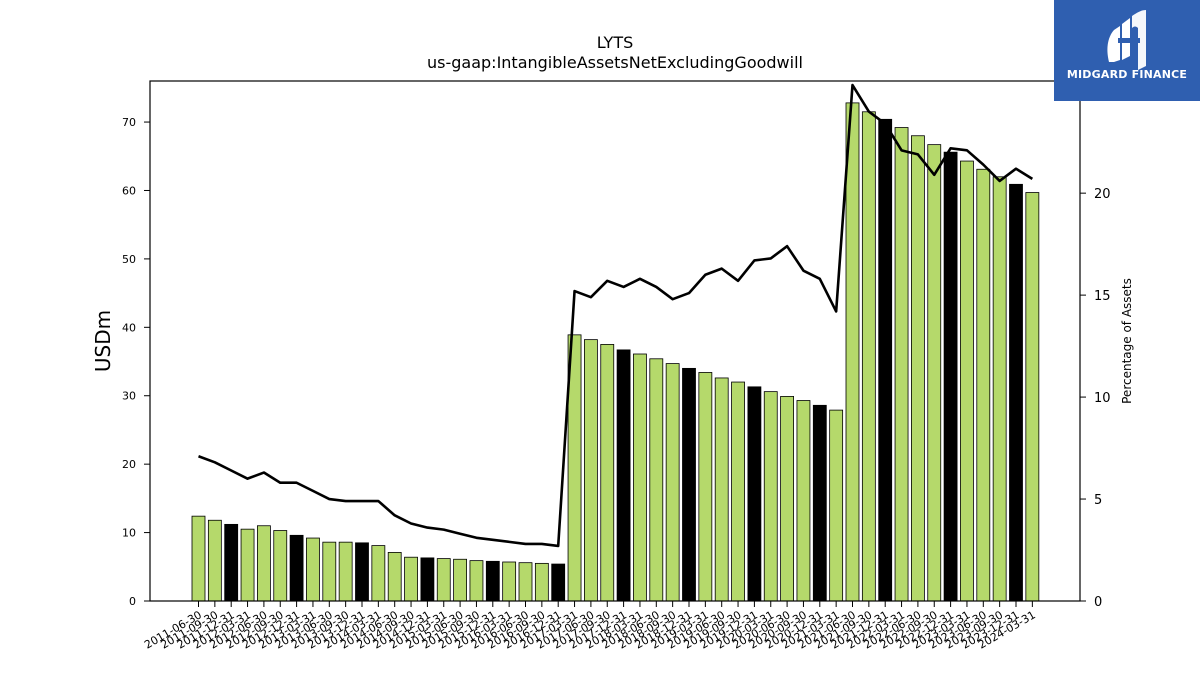 This screenshot has width=1200, height=675. Describe the element at coordinates (1126, 40) in the screenshot. I see `midgard-mh-logo-icon` at that location.